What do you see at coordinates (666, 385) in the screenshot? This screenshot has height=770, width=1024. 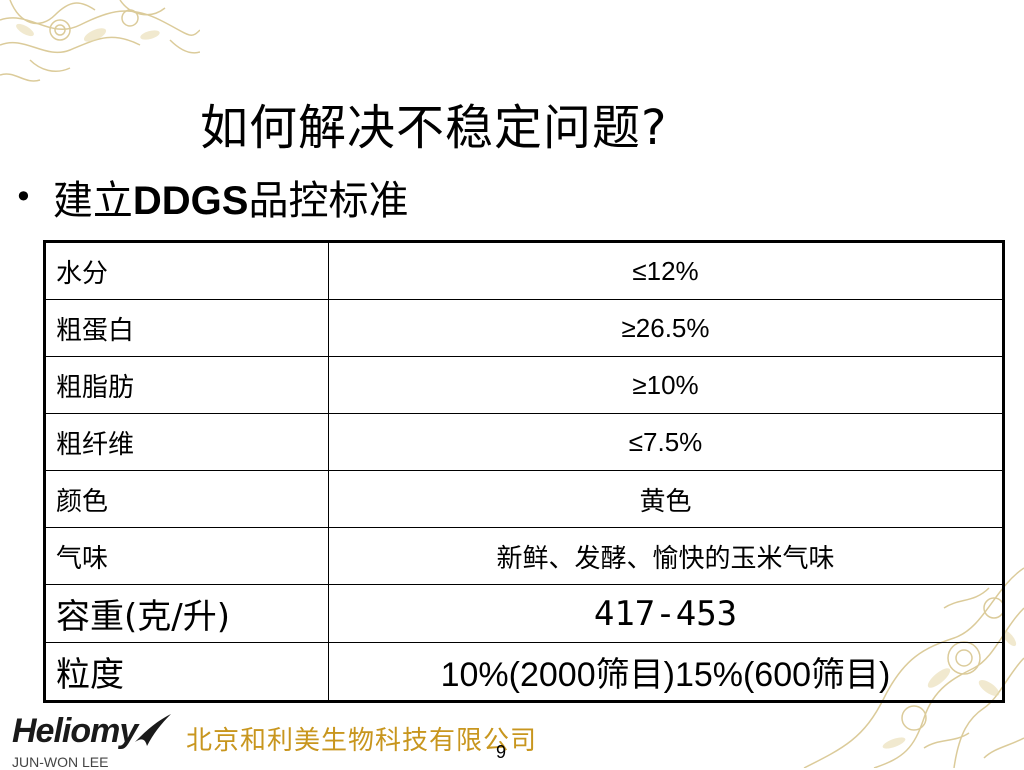 I see `row-value: ≥10%` at bounding box center [666, 385].